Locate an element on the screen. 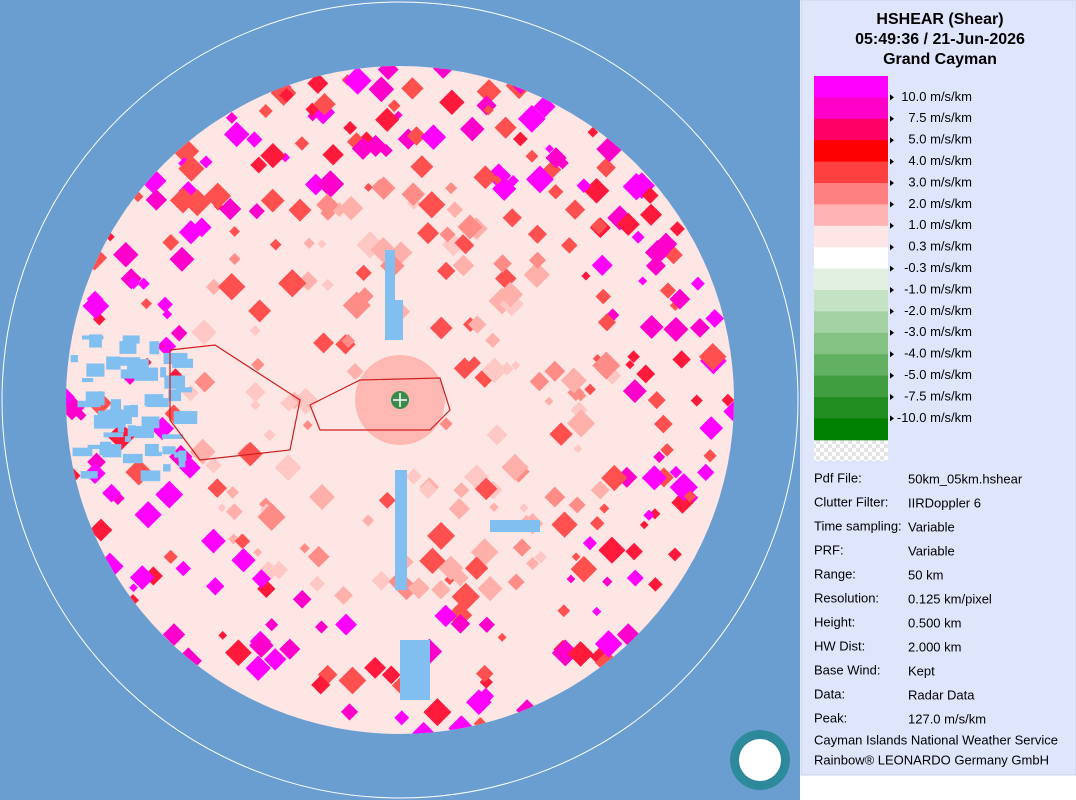 This screenshot has width=1076, height=800. info-value: Kept is located at coordinates (921, 670).